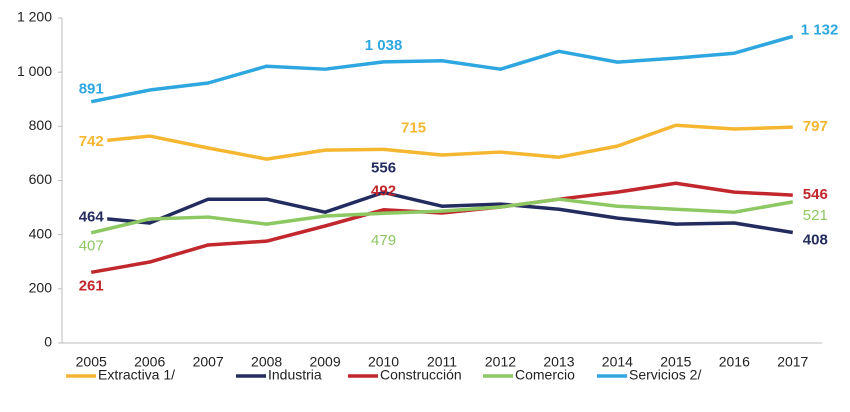 The width and height of the screenshot is (850, 412). What do you see at coordinates (558, 362) in the screenshot?
I see `x-tick-label: 2013` at bounding box center [558, 362].